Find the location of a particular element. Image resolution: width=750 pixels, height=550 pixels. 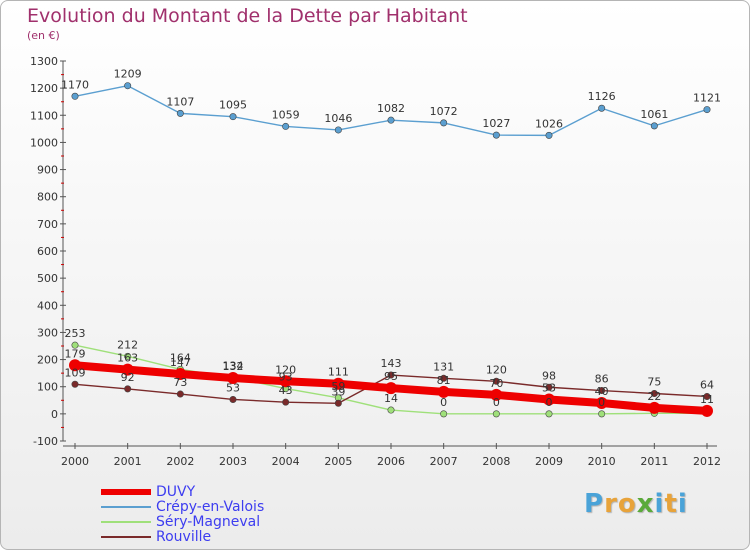

data-label-duvy: 53 is located at coordinates (549, 387).